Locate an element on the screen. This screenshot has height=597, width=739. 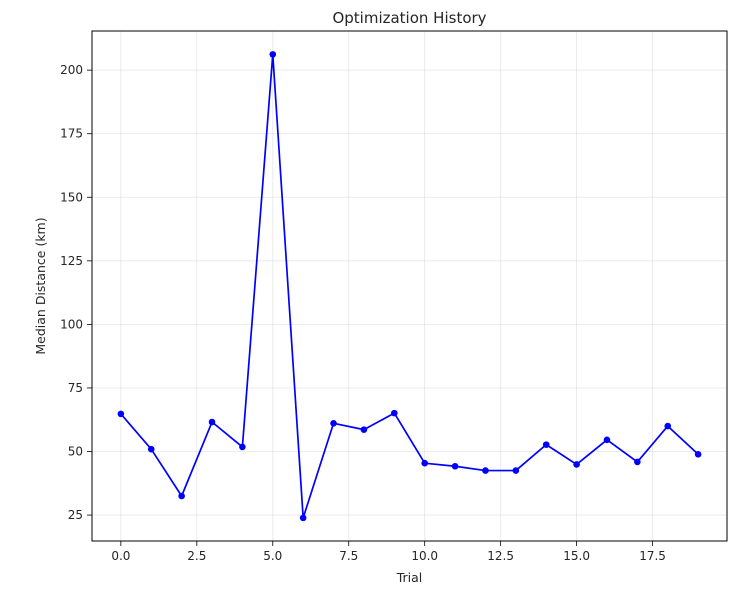
x-axis-ticks: 0.0 2.5 5.0 7.5 10.0 12.5 15.0 17.5 is located at coordinates (388, 552).